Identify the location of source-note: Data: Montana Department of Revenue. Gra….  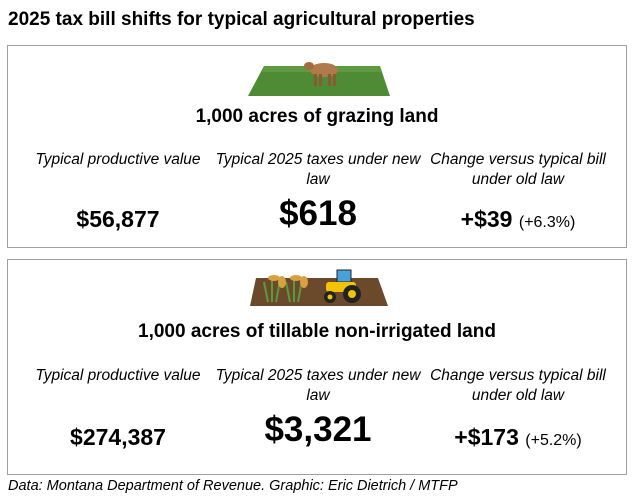
(233, 486).